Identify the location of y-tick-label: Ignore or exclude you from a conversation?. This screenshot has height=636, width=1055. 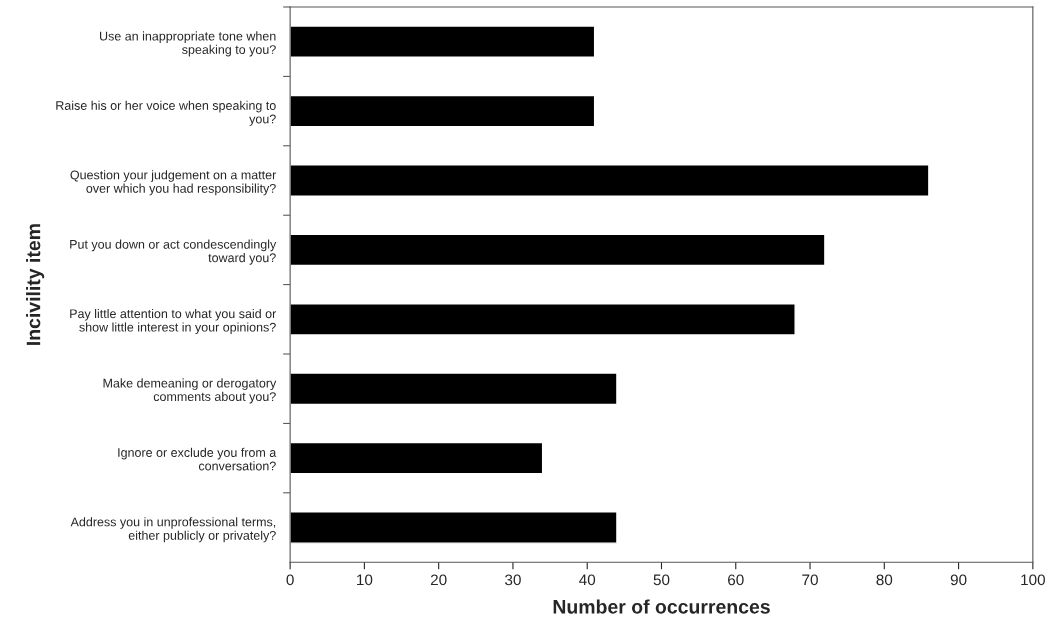
(197, 459).